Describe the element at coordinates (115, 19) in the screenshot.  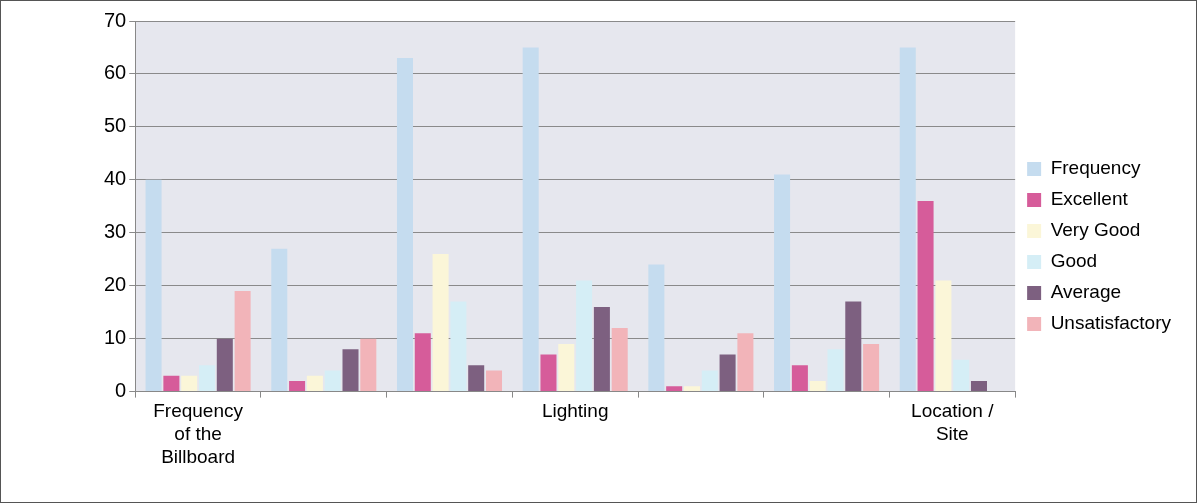
I see `y-tick-label: 70` at that location.